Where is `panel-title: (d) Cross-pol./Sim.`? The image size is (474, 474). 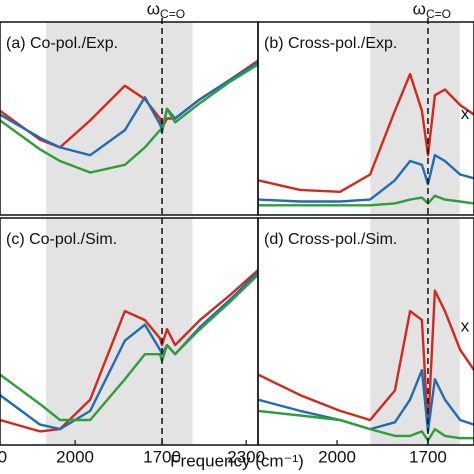
panel-title: (d) Cross-pol./Sim. is located at coordinates (330, 239).